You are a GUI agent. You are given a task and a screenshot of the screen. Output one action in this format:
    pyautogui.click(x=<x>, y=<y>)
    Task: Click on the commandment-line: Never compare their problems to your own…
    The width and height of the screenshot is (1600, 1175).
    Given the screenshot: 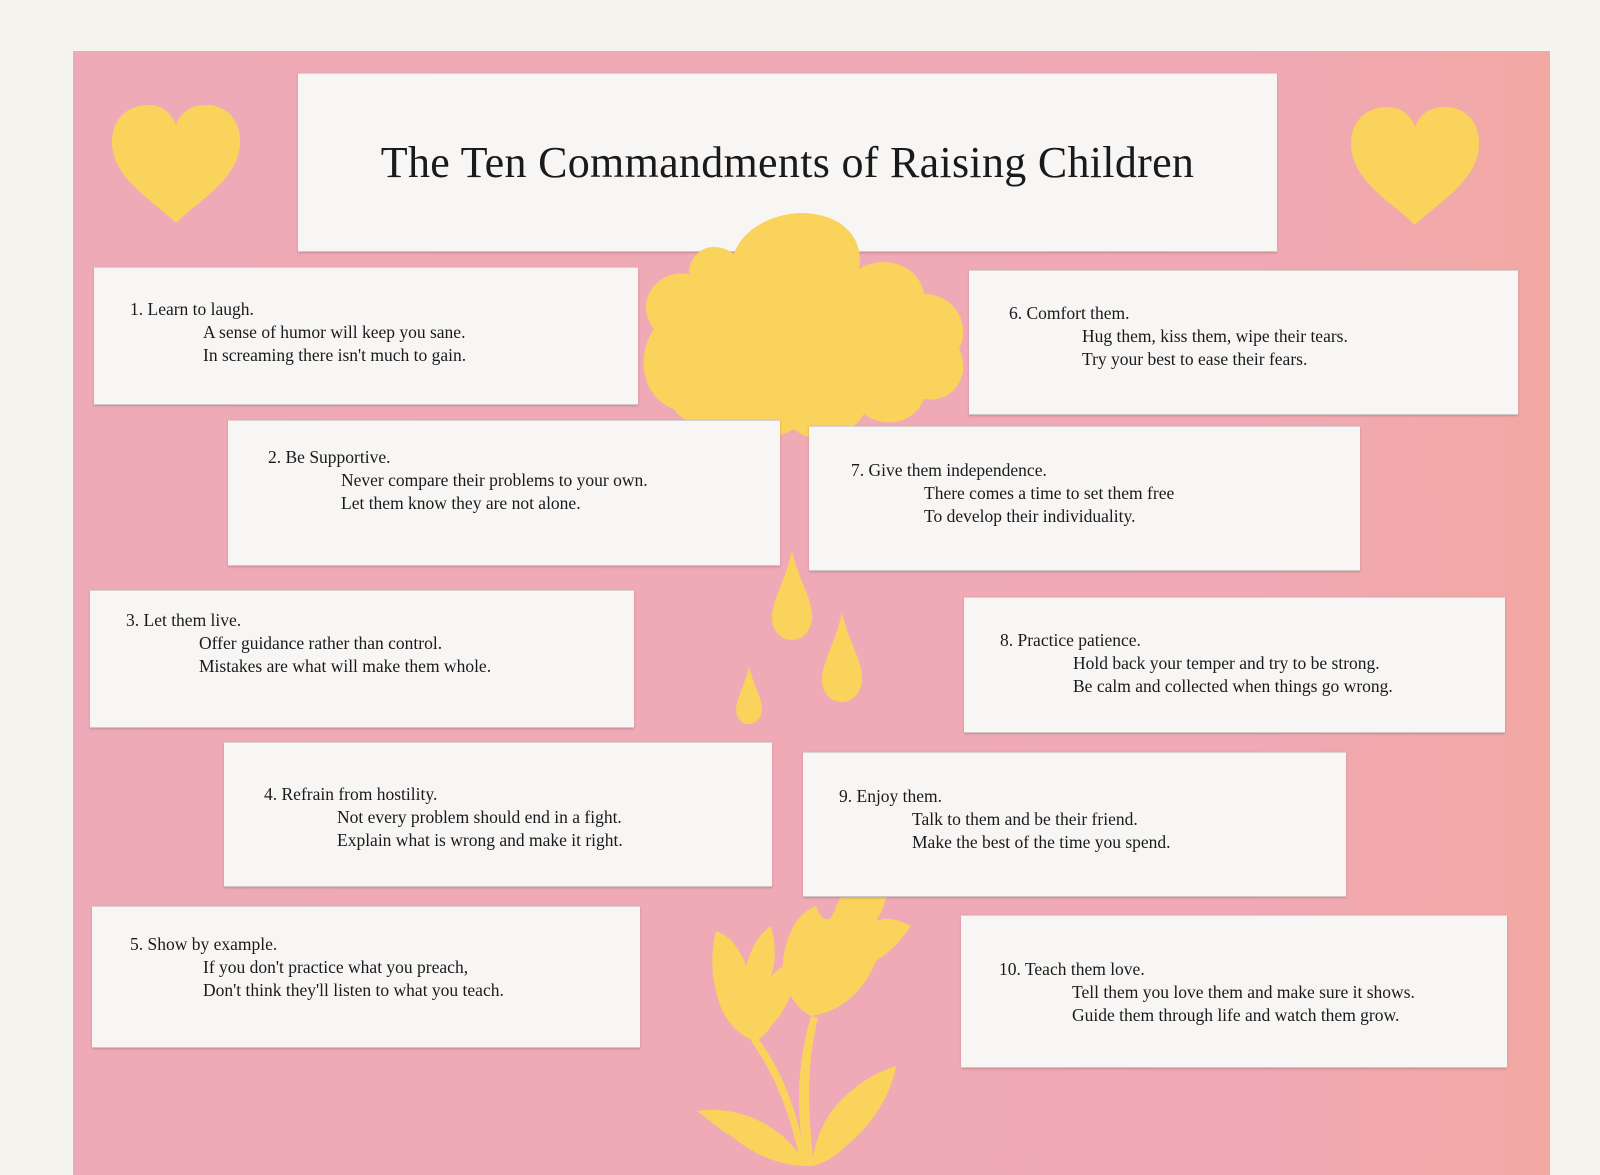 What is the action you would take?
    pyautogui.click(x=494, y=480)
    